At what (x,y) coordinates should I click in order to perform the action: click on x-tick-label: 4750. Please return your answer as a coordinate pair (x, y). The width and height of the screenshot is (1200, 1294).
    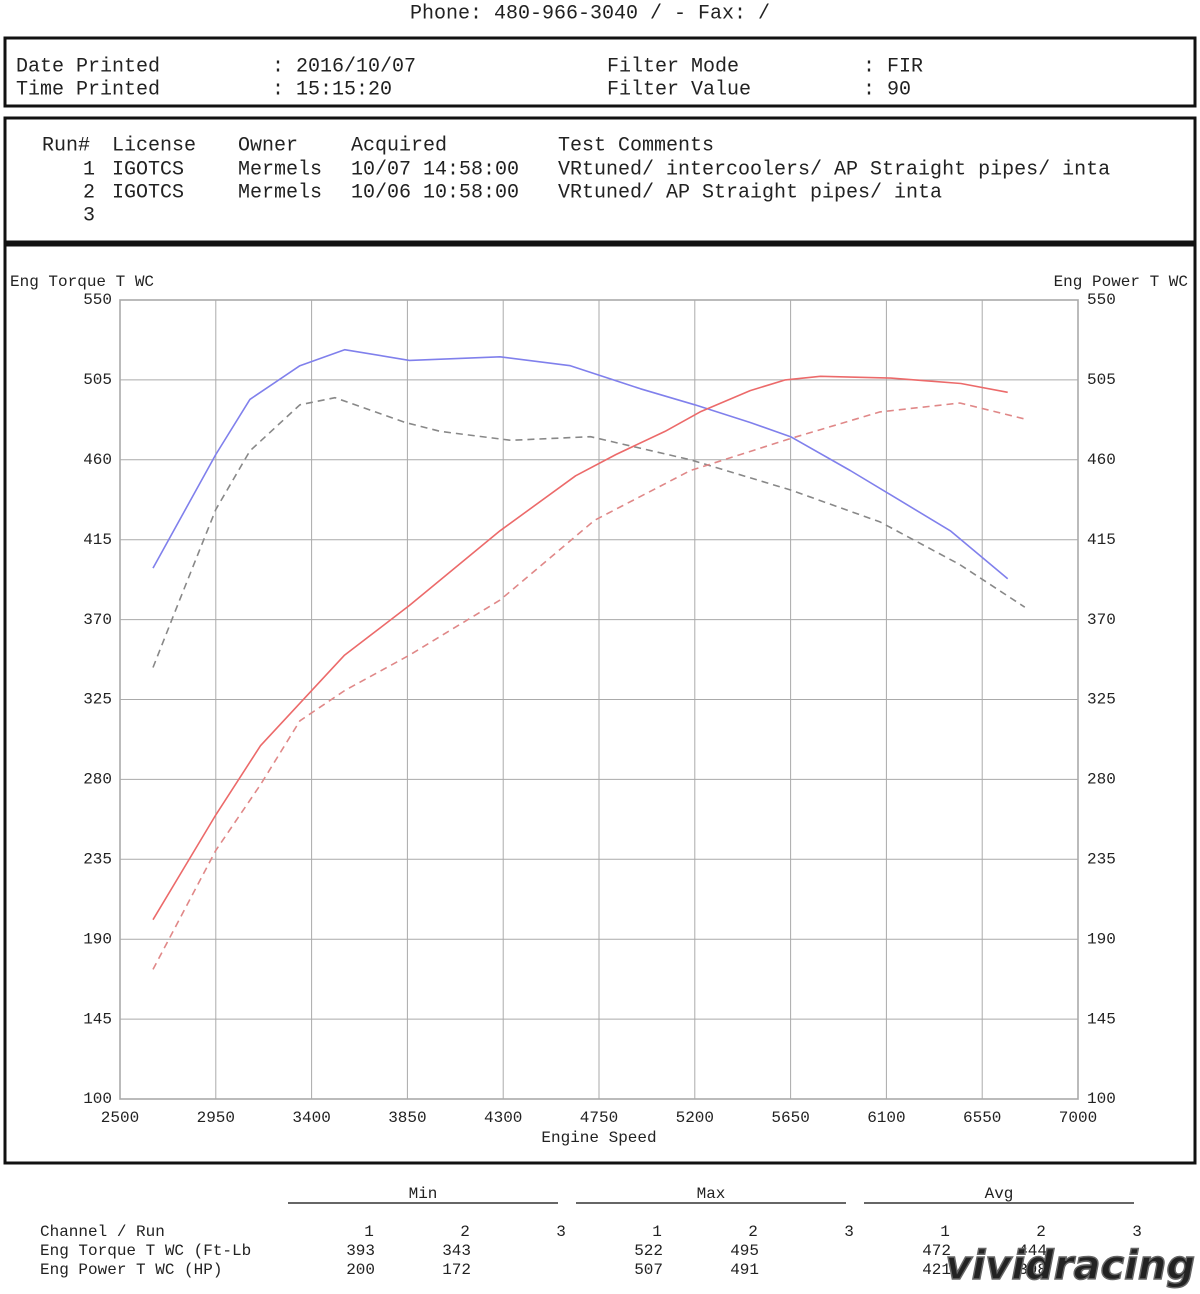
    Looking at the image, I should click on (599, 1118).